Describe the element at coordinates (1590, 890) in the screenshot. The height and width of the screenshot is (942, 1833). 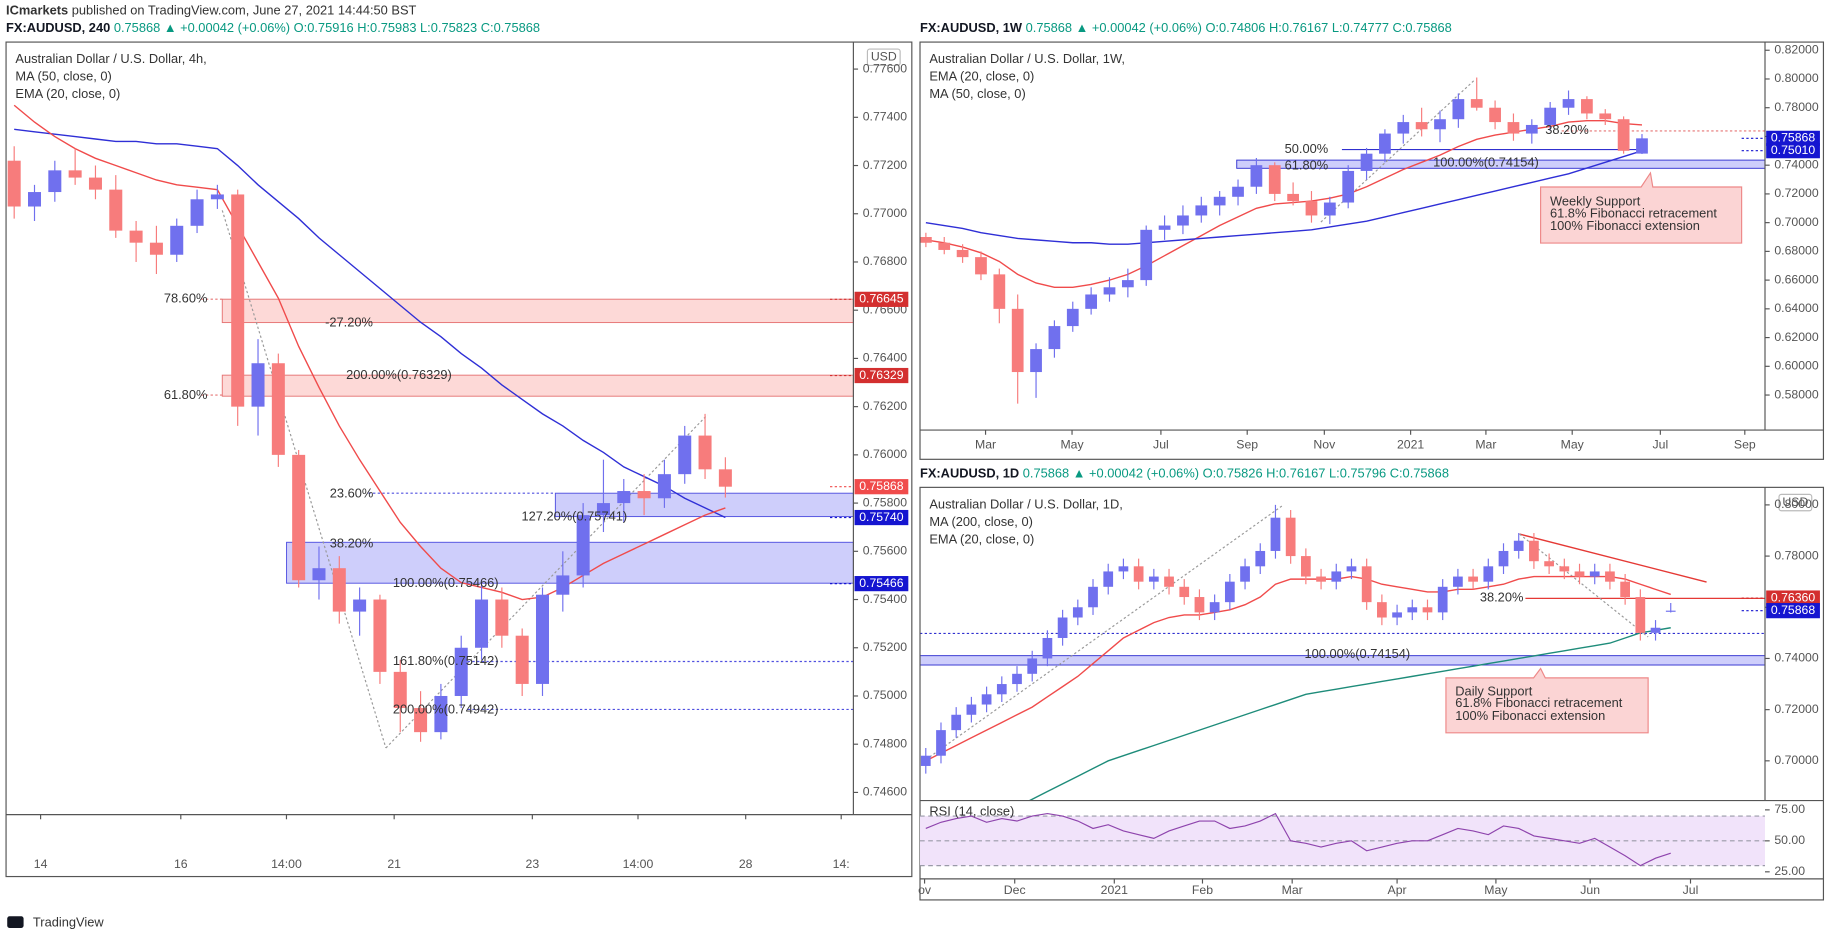
I see `x-tick-label: Jun` at that location.